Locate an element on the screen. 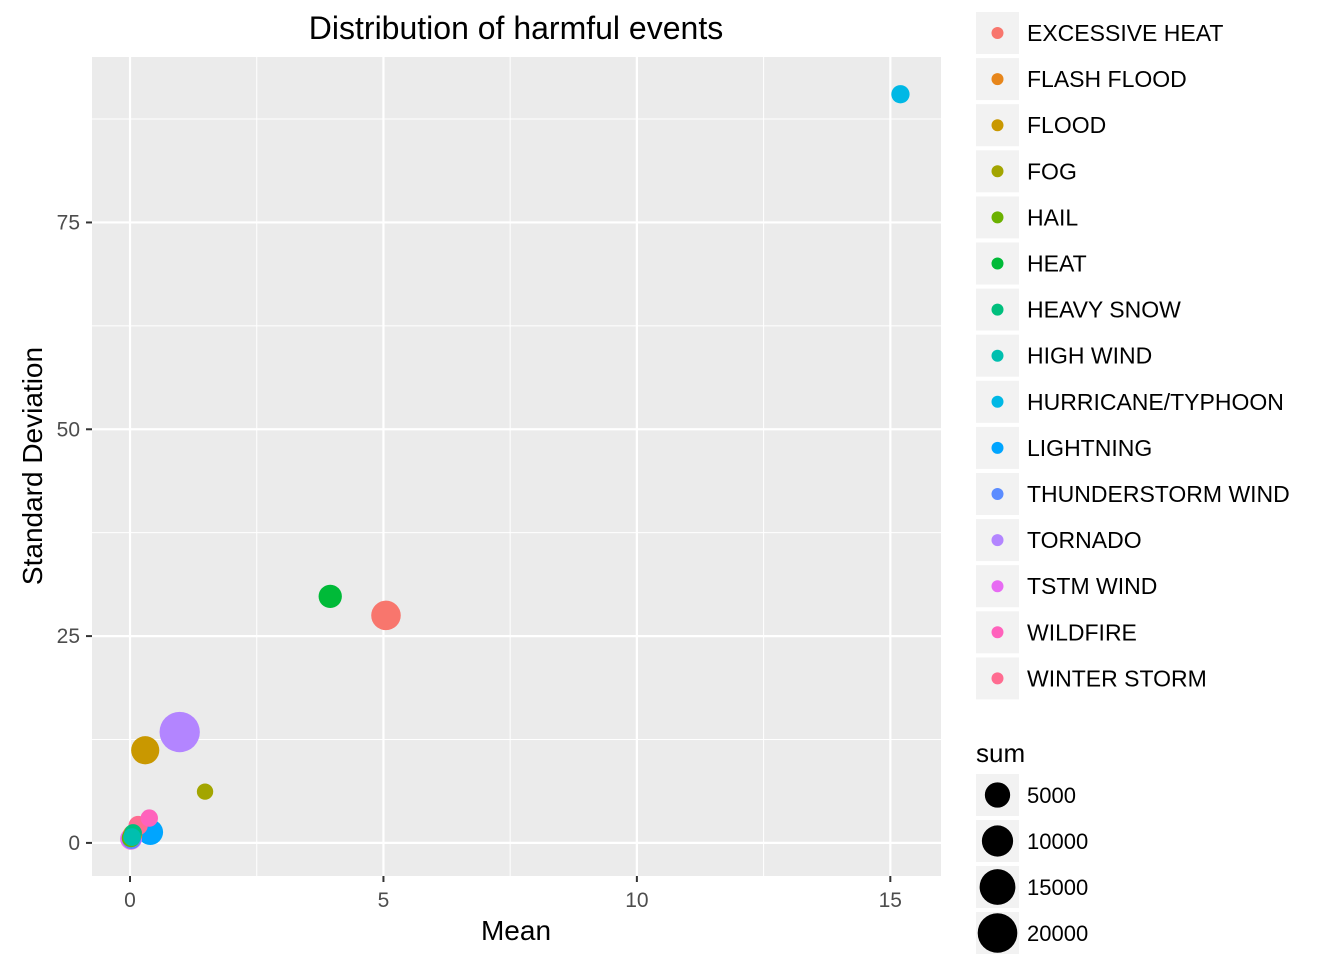 The image size is (1344, 965). data-point-fog is located at coordinates (205, 791).